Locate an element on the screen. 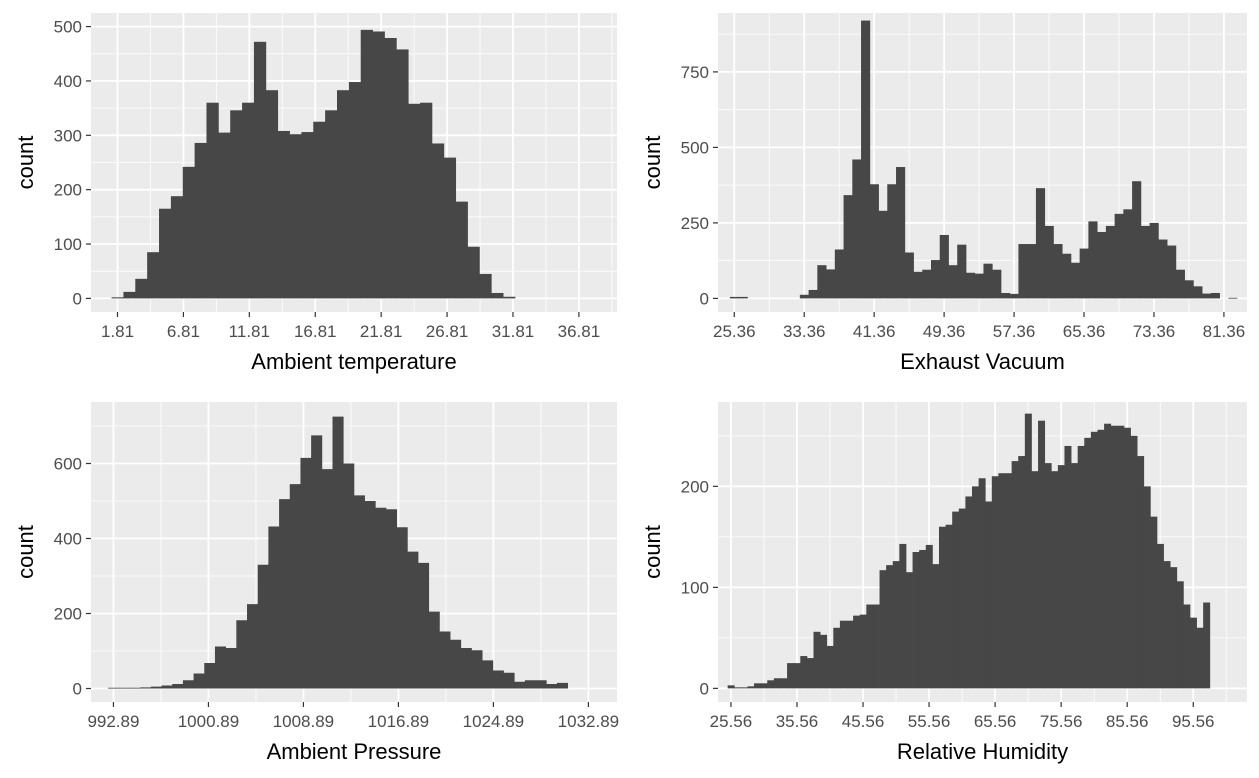 This screenshot has height=778, width=1259. x-tick-label: 85.56 is located at coordinates (1127, 721).